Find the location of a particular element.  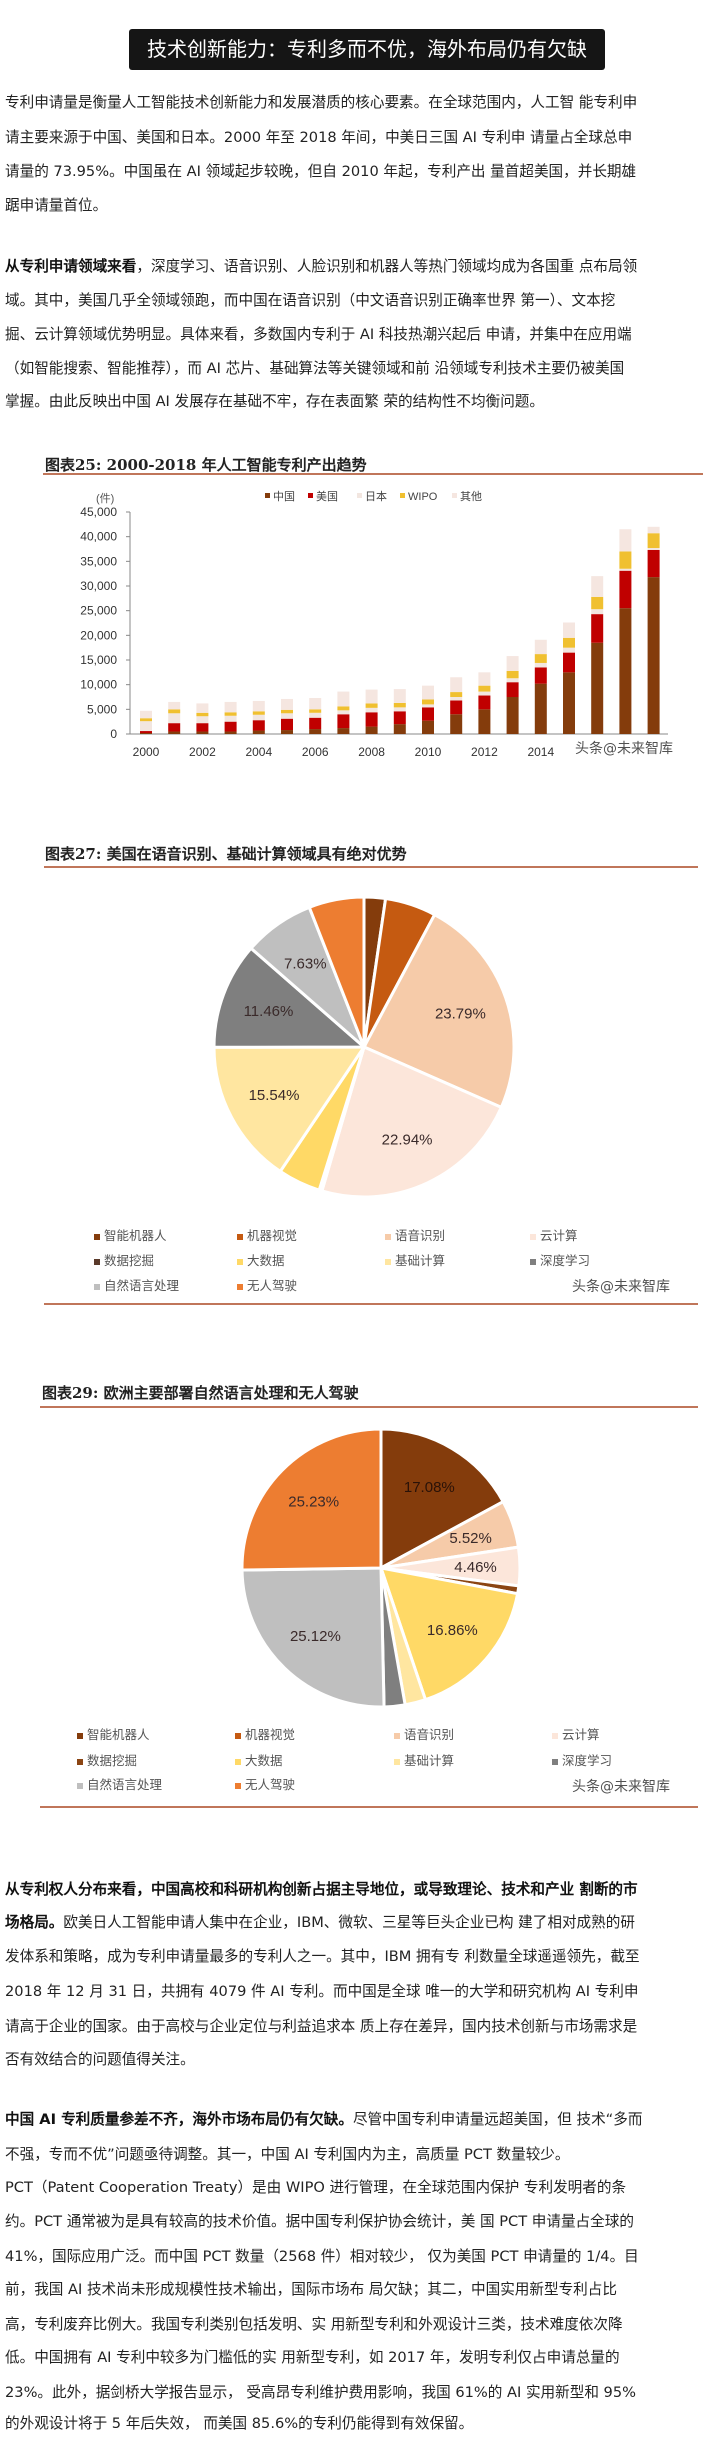

bar-美国-2014 is located at coordinates (540, 675).